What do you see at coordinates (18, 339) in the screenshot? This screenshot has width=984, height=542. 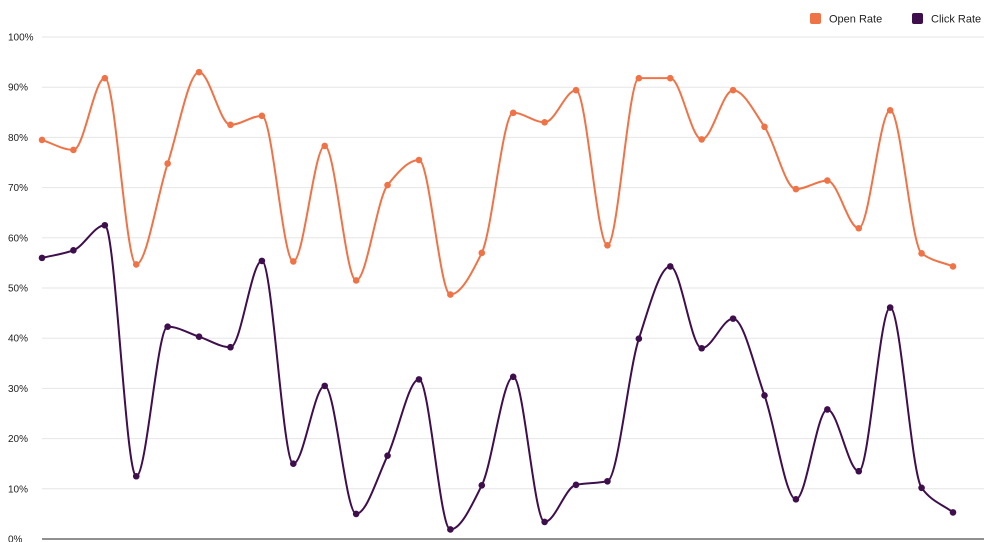 I see `y-tick-label: 40%` at bounding box center [18, 339].